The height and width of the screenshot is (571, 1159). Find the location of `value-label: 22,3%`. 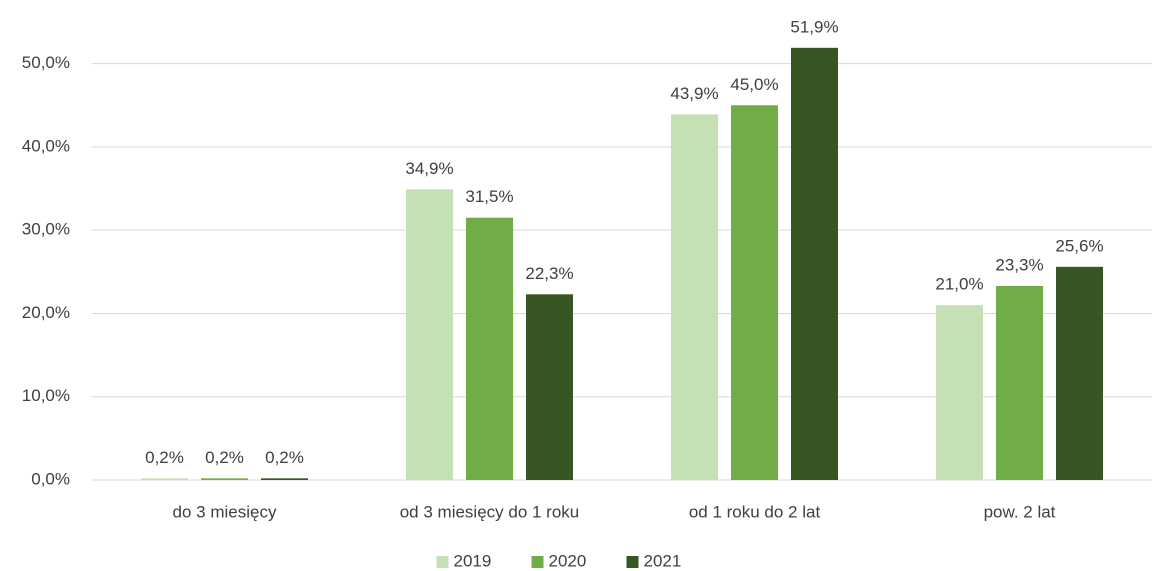

value-label: 22,3% is located at coordinates (549, 273).